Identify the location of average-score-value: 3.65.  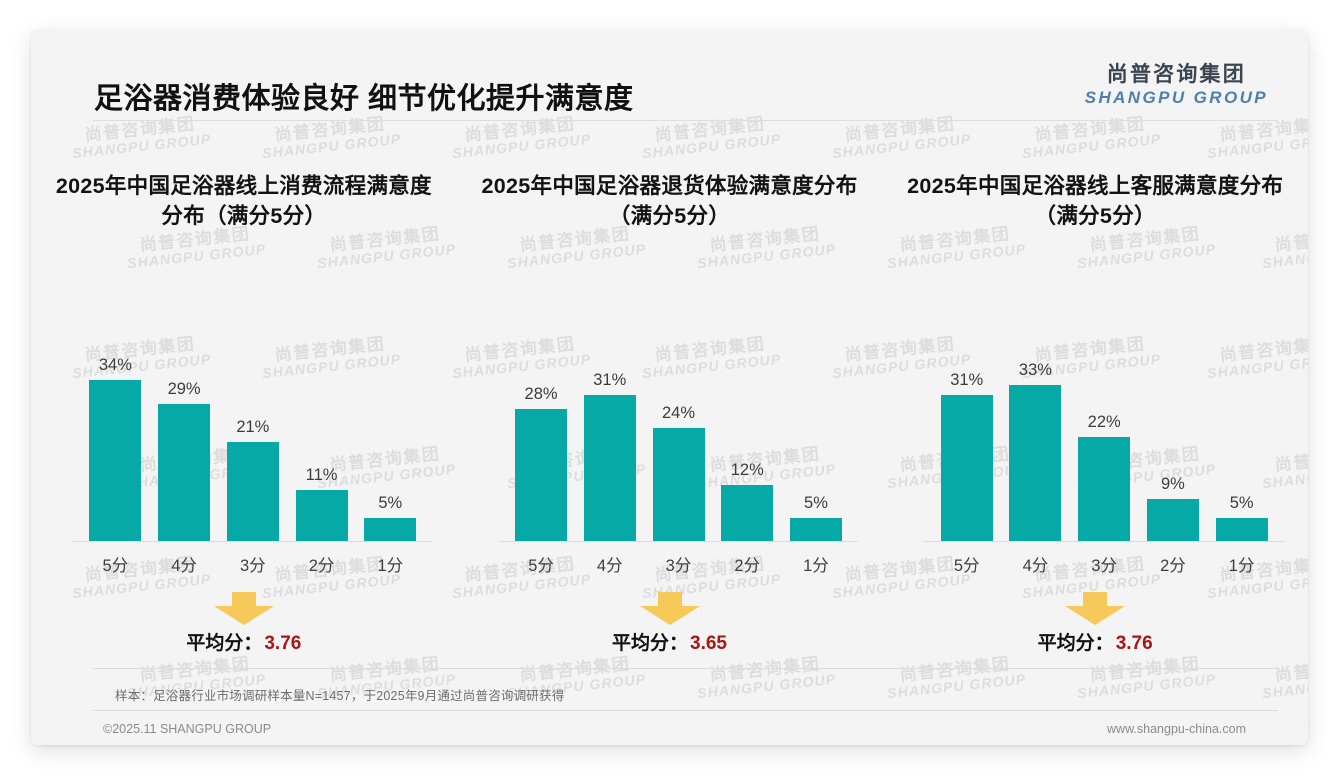
(708, 643).